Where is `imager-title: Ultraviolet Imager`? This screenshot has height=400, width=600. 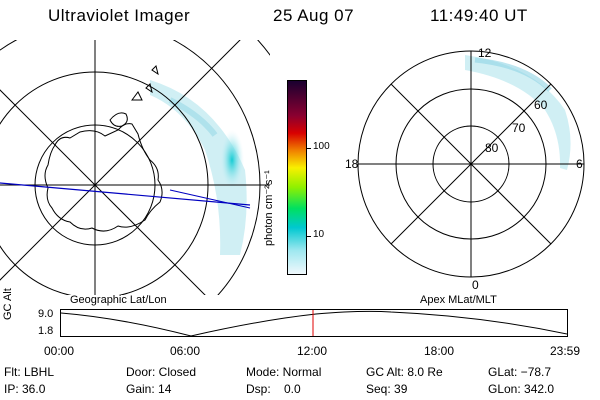
imager-title: Ultraviolet Imager is located at coordinates (119, 15).